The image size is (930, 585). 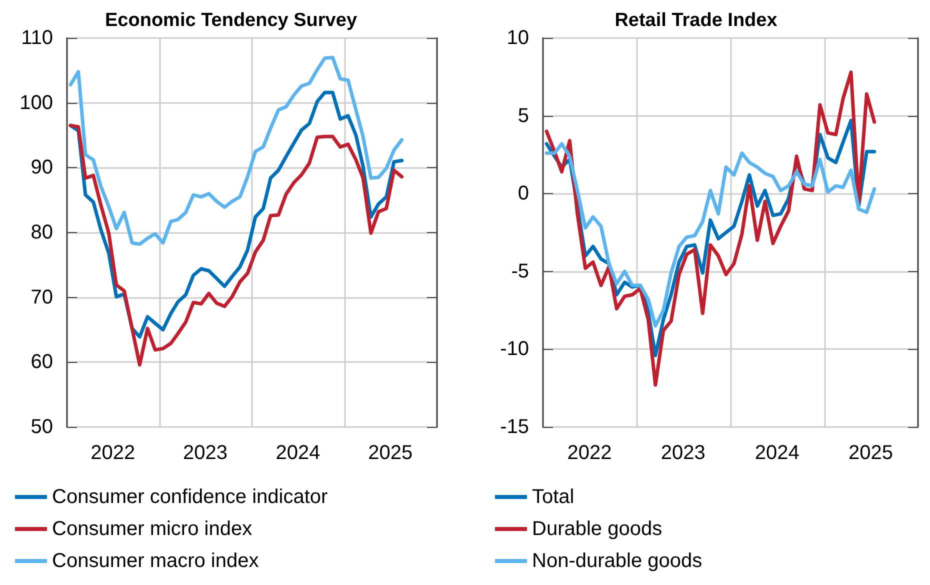 What do you see at coordinates (155, 561) in the screenshot?
I see `legend-label: Consumer macro index` at bounding box center [155, 561].